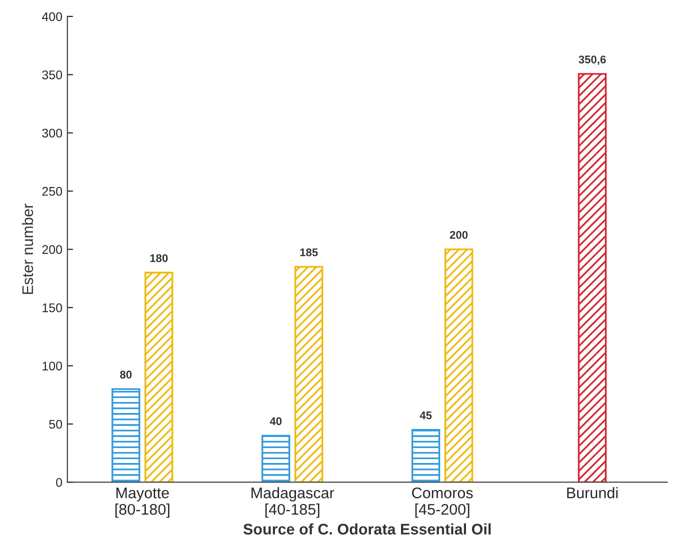  Describe the element at coordinates (52, 249) in the screenshot. I see `y-tick-label: 200` at that location.